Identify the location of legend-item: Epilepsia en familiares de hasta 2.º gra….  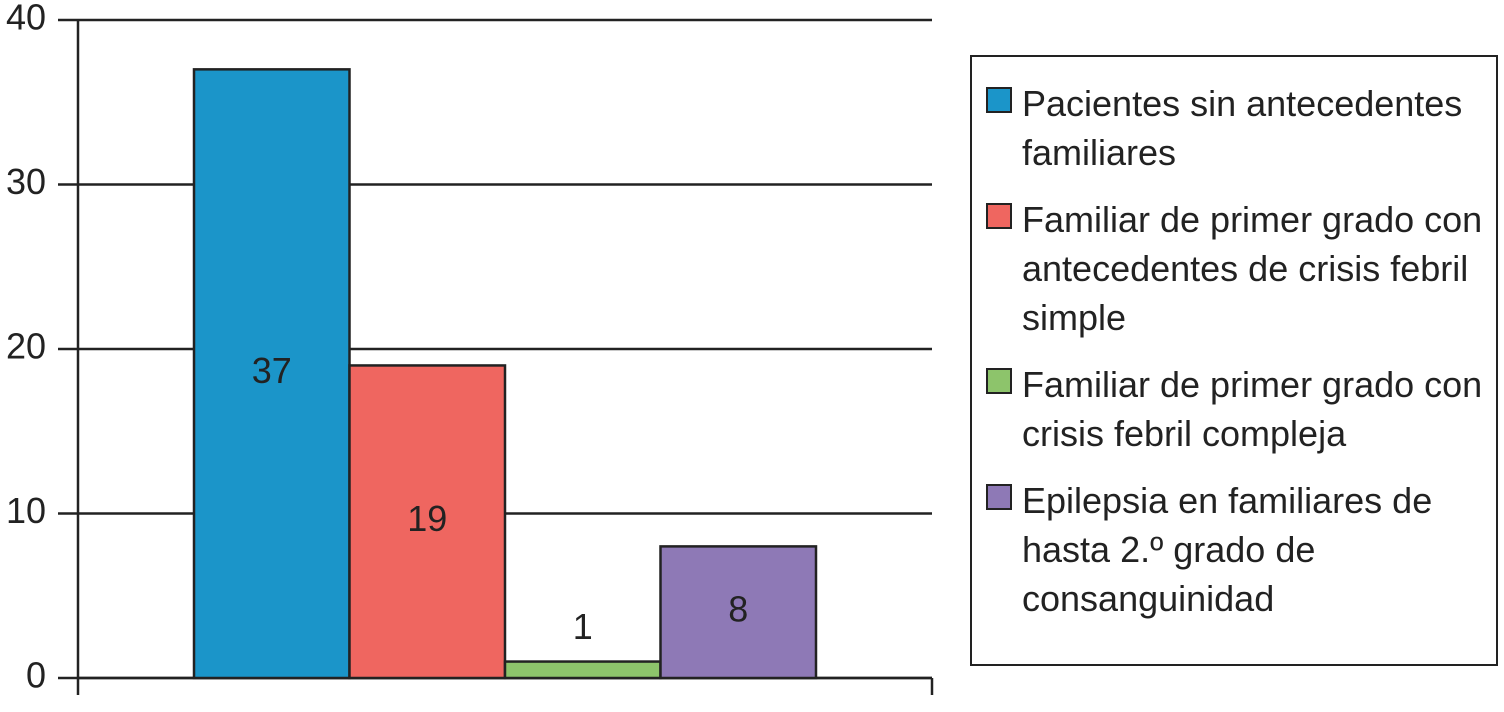
(1236, 549).